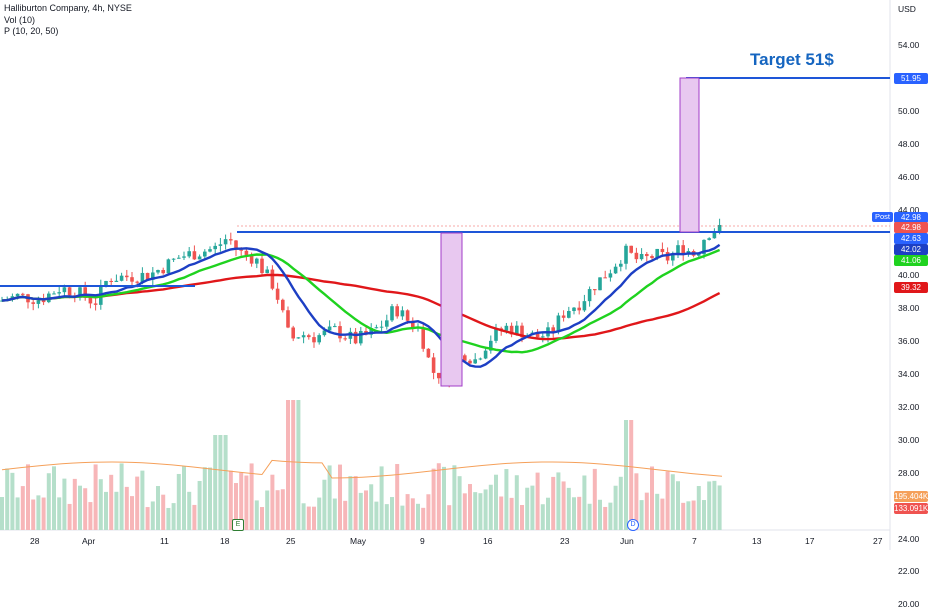 The width and height of the screenshot is (932, 609). Describe the element at coordinates (238, 525) in the screenshot. I see `earnings-marker: E` at that location.